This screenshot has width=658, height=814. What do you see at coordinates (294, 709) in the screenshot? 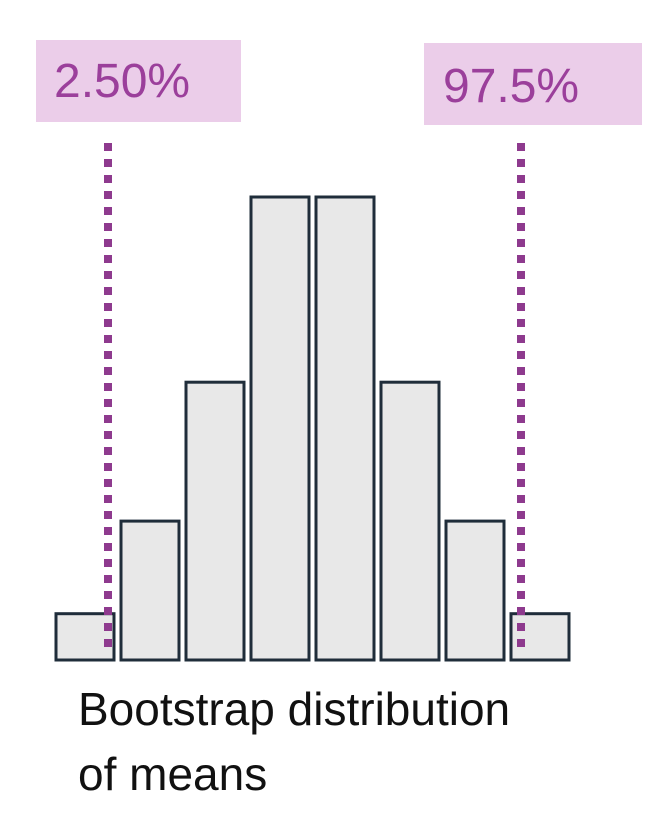
I see `caption-line: Bootstrap distribution` at bounding box center [294, 709].